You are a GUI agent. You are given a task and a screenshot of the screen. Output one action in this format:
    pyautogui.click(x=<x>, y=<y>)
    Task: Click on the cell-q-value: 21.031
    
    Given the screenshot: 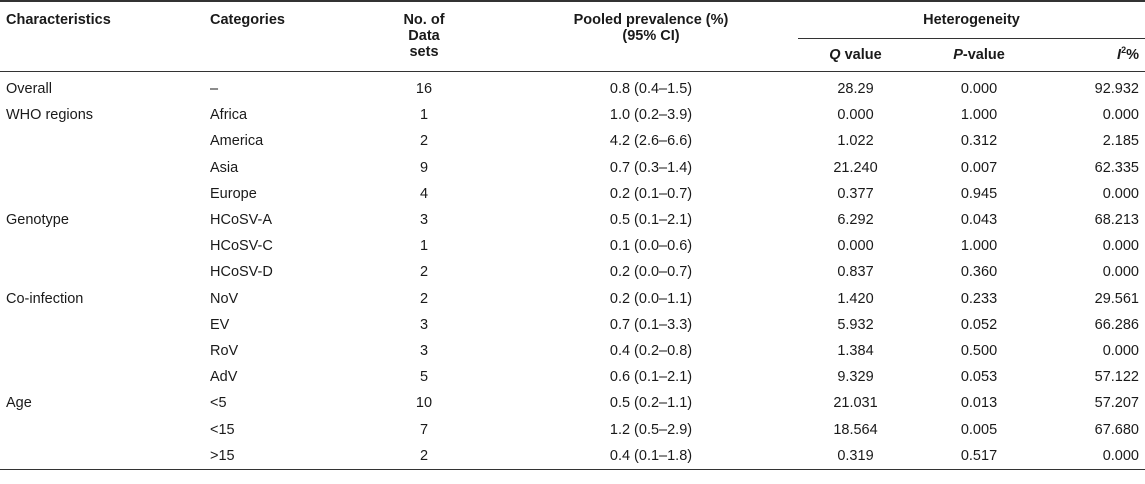 What is the action you would take?
    pyautogui.click(x=855, y=403)
    